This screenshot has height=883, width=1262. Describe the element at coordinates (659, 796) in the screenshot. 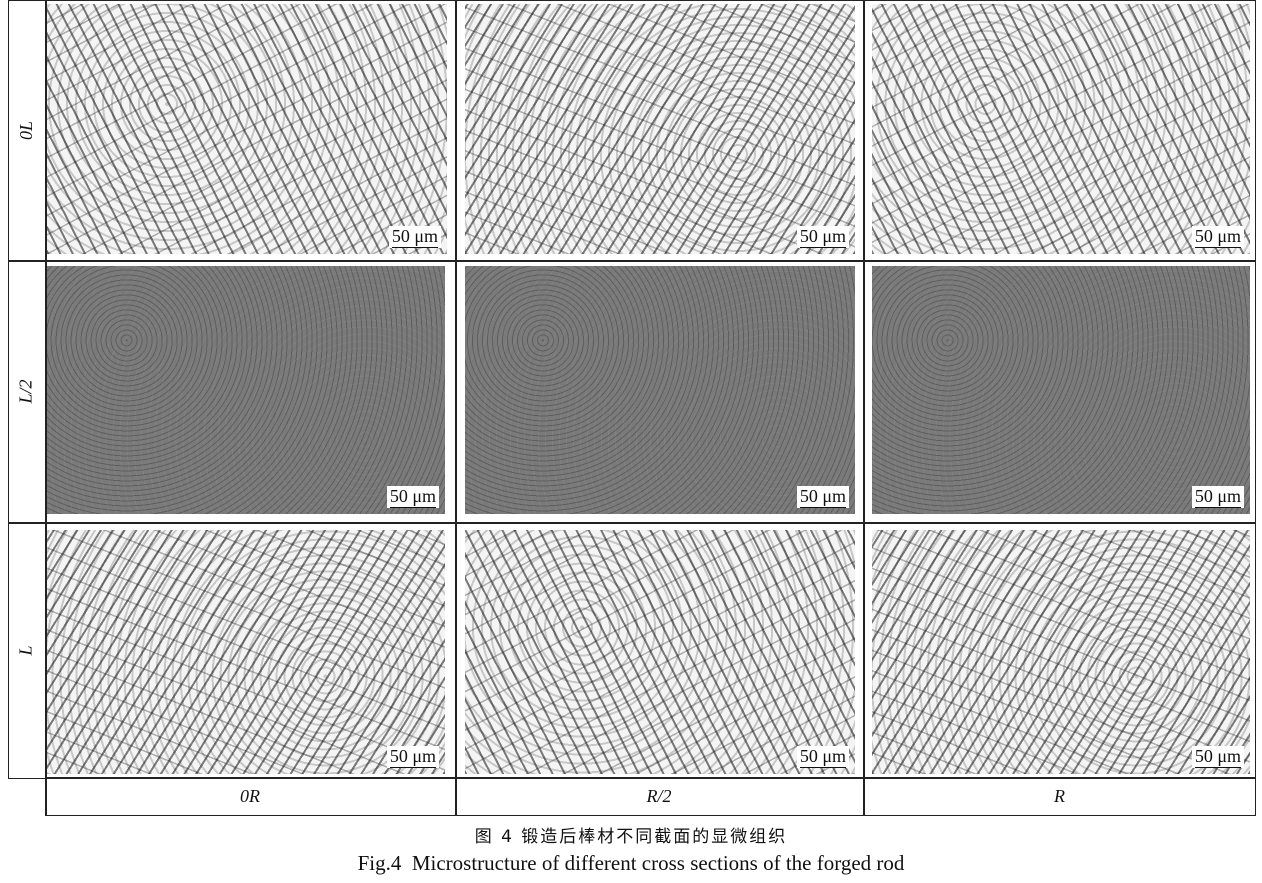

I see `column-label-R2: R/2` at that location.